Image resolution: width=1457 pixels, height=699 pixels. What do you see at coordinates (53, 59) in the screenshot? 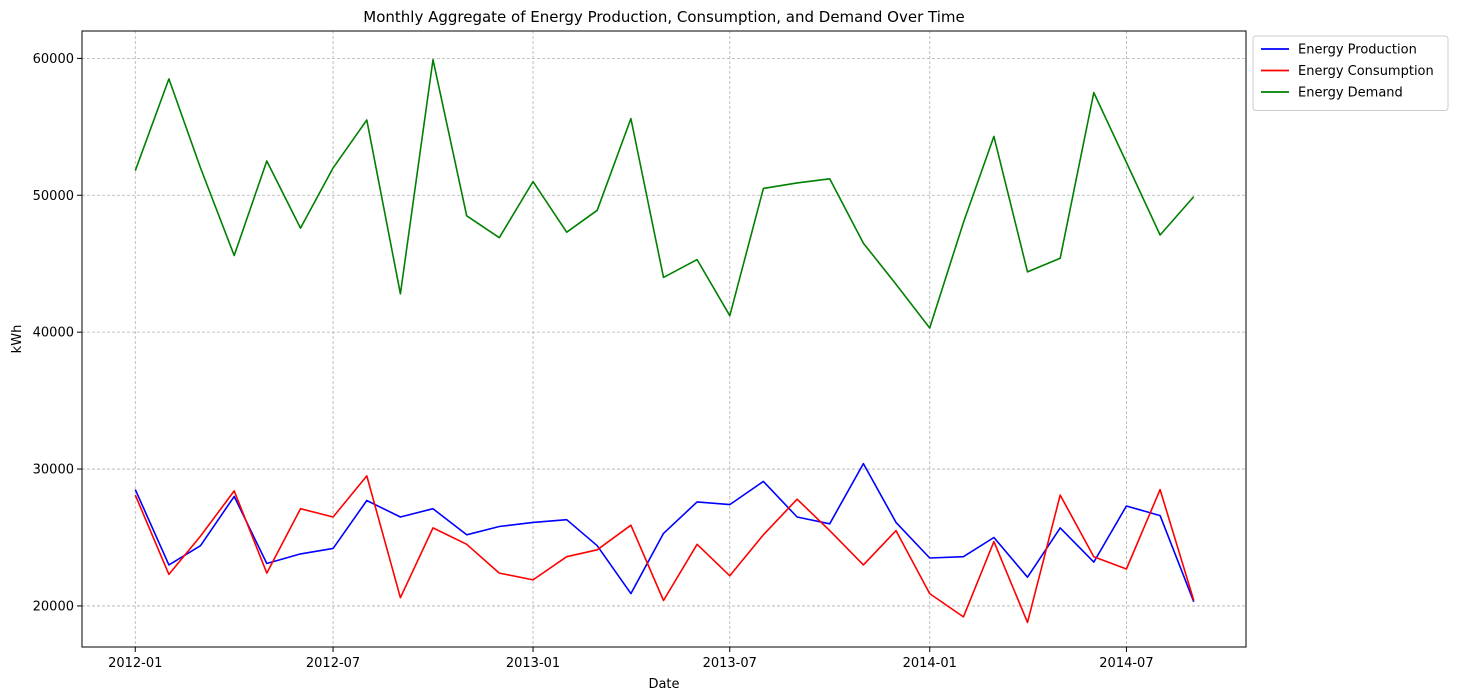
I see `y-tick-label: 60000` at bounding box center [53, 59].